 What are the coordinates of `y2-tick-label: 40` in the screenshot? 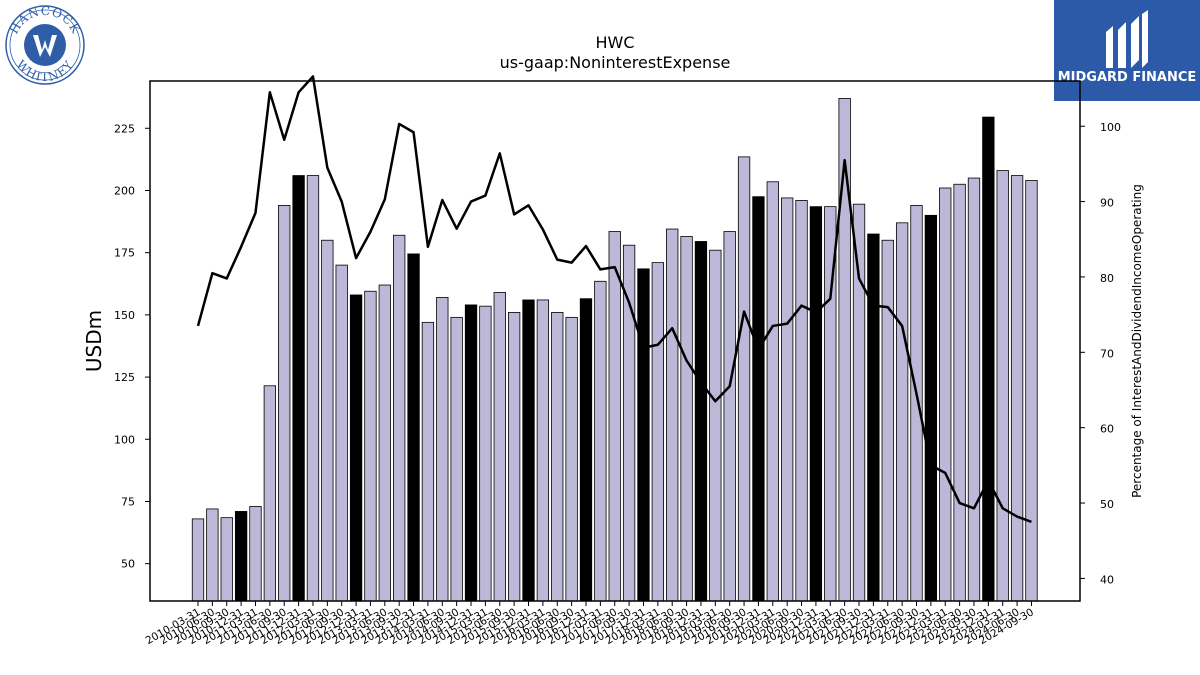 It's located at (1107, 579).